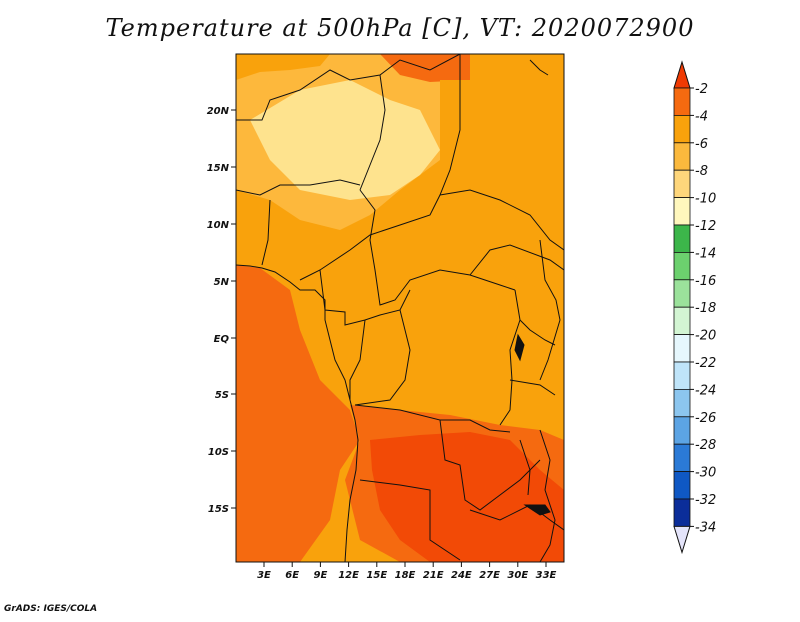  What do you see at coordinates (222, 395) in the screenshot?
I see `y-tick-label: 5S` at bounding box center [222, 395].